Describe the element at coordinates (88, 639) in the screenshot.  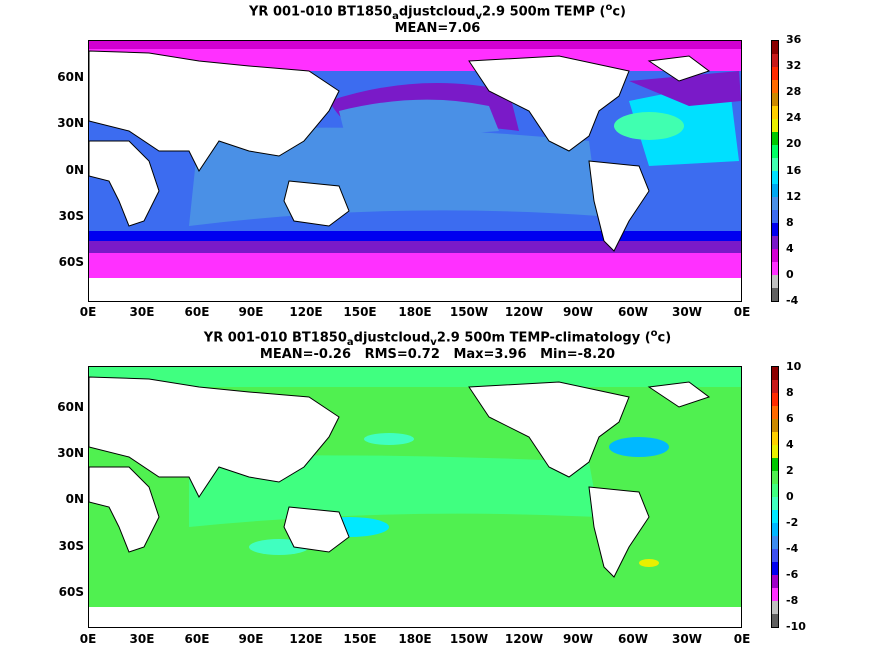
I see `panel2-lon-0: 0E` at that location.